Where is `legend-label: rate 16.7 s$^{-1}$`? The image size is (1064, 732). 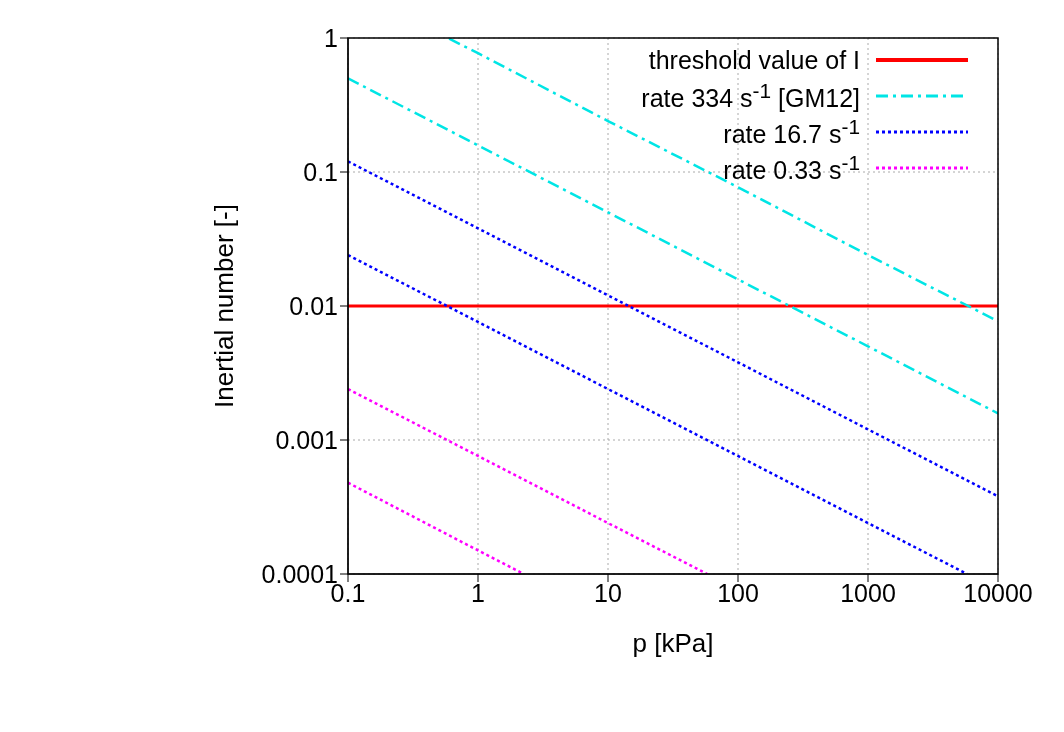 legend-label: rate 16.7 s$^{-1}$ is located at coordinates (791, 132).